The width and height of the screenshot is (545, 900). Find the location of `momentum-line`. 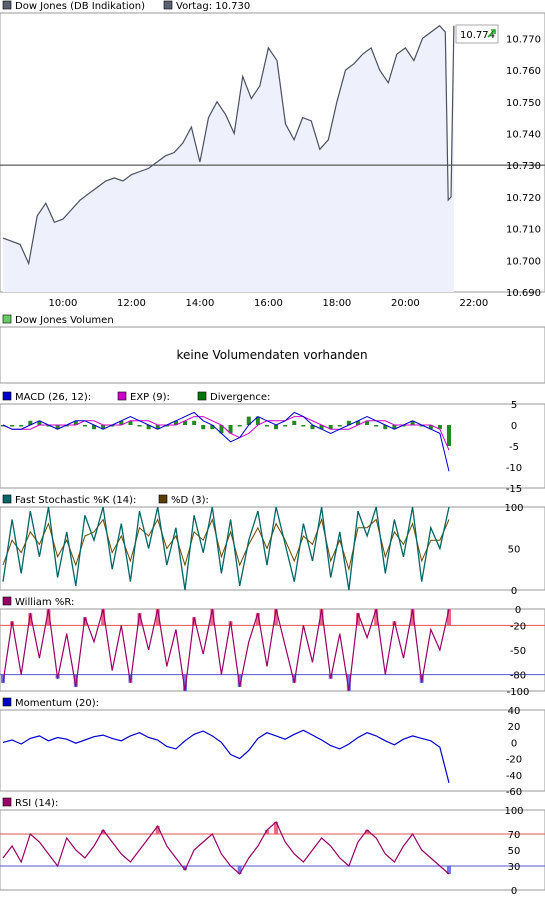

momentum-line is located at coordinates (226, 756).